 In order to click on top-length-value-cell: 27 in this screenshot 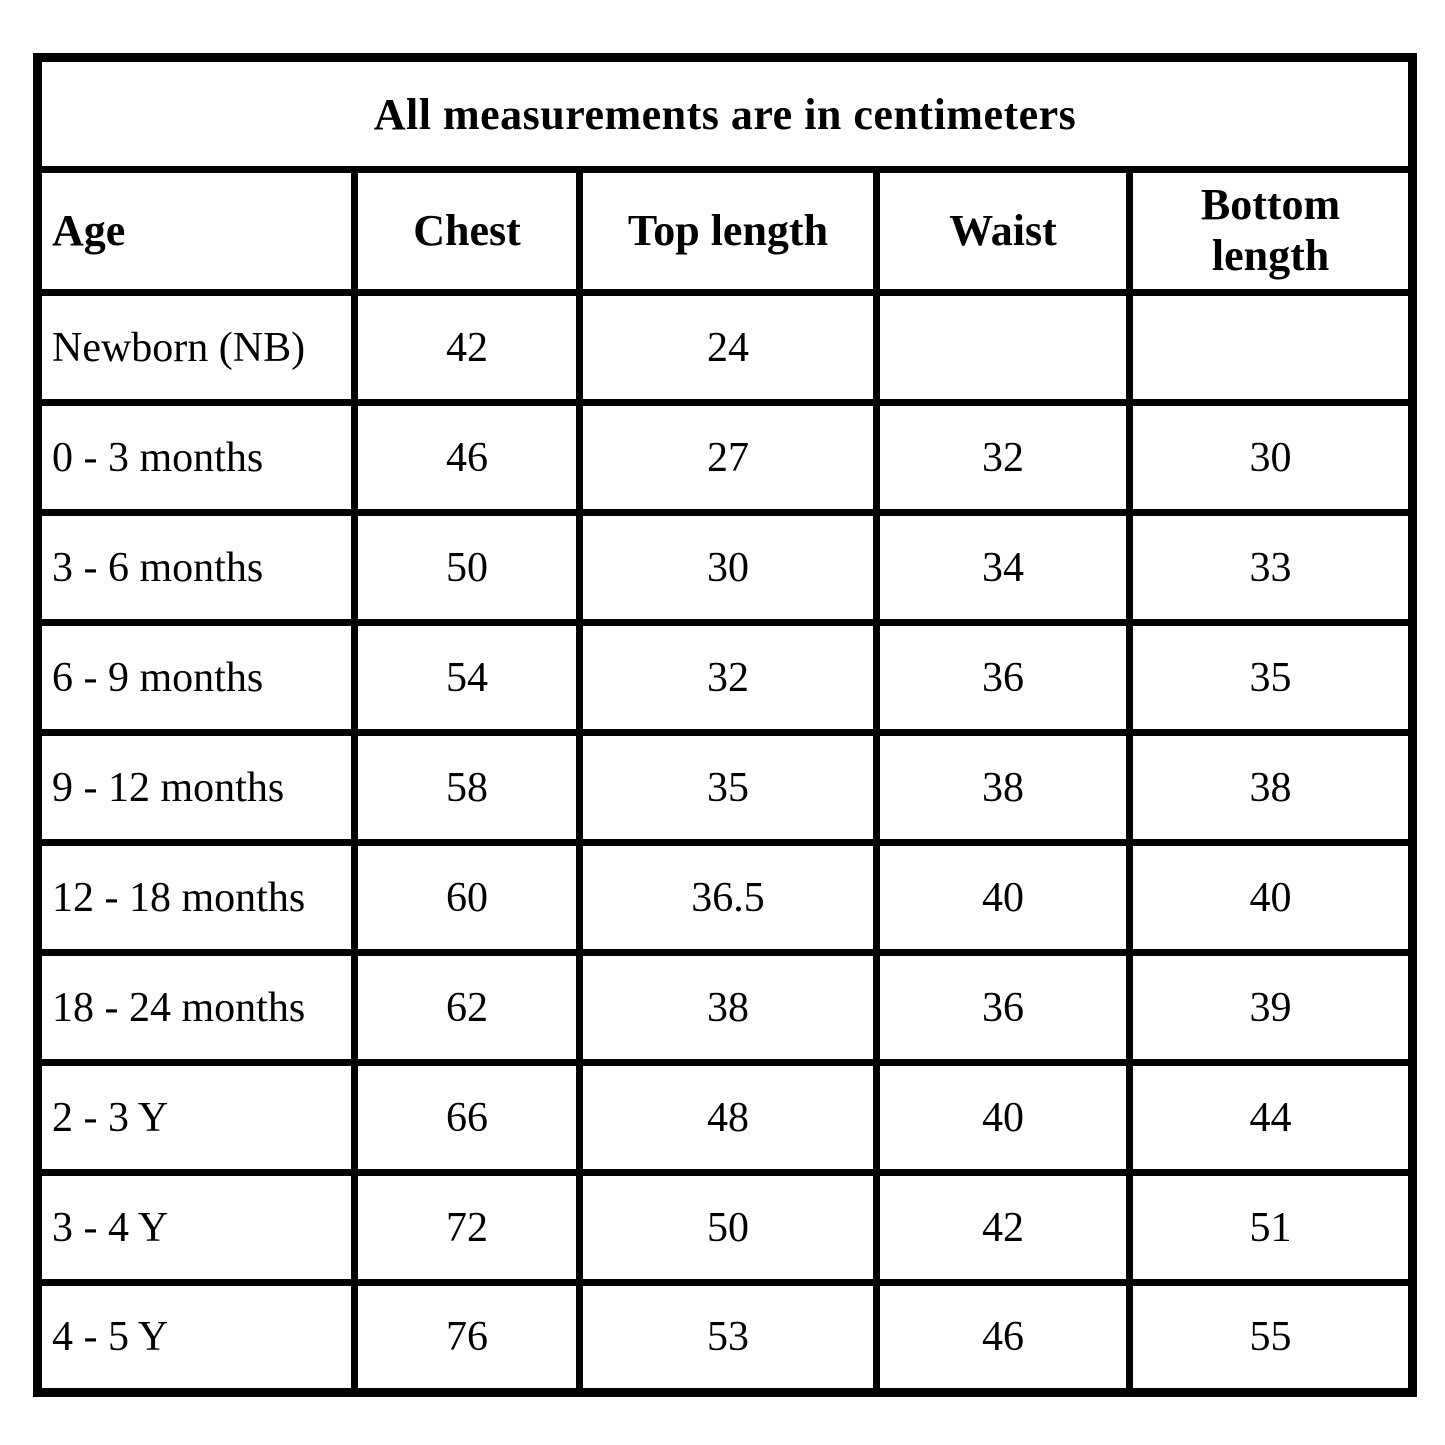, I will do `click(728, 457)`.